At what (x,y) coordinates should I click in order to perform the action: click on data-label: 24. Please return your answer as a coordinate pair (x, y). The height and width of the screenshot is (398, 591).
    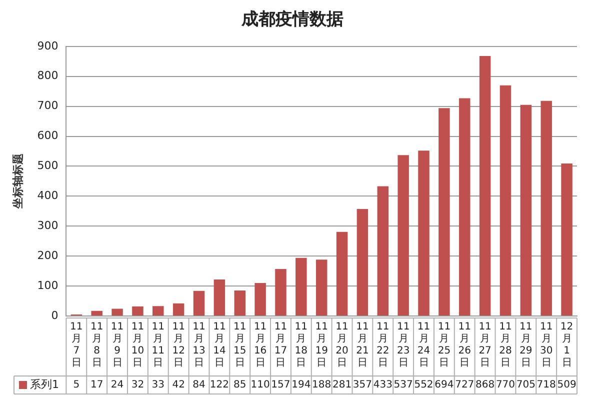
    Looking at the image, I should click on (117, 385).